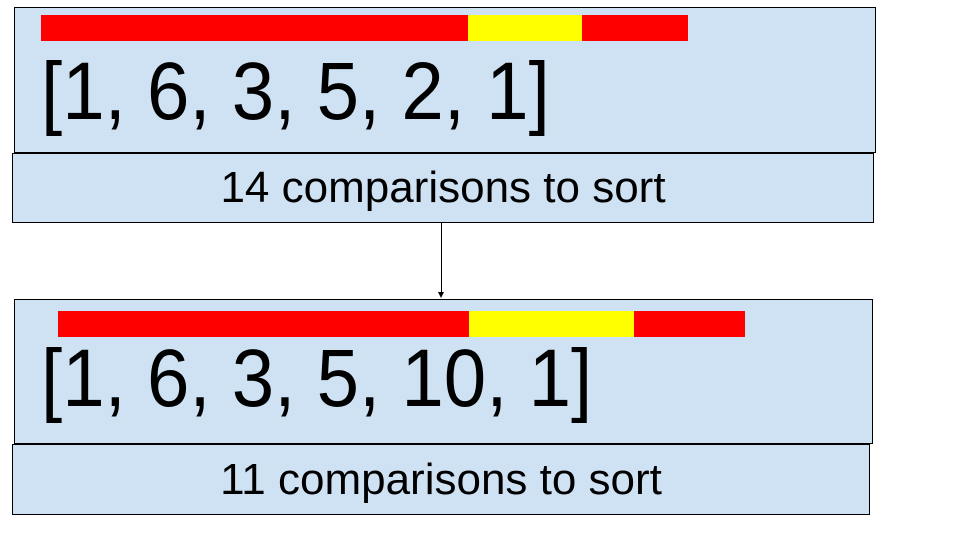 This screenshot has width=960, height=540. Describe the element at coordinates (441, 479) in the screenshot. I see `bottom-comparisons-caption: 11 comparisons to sort` at that location.